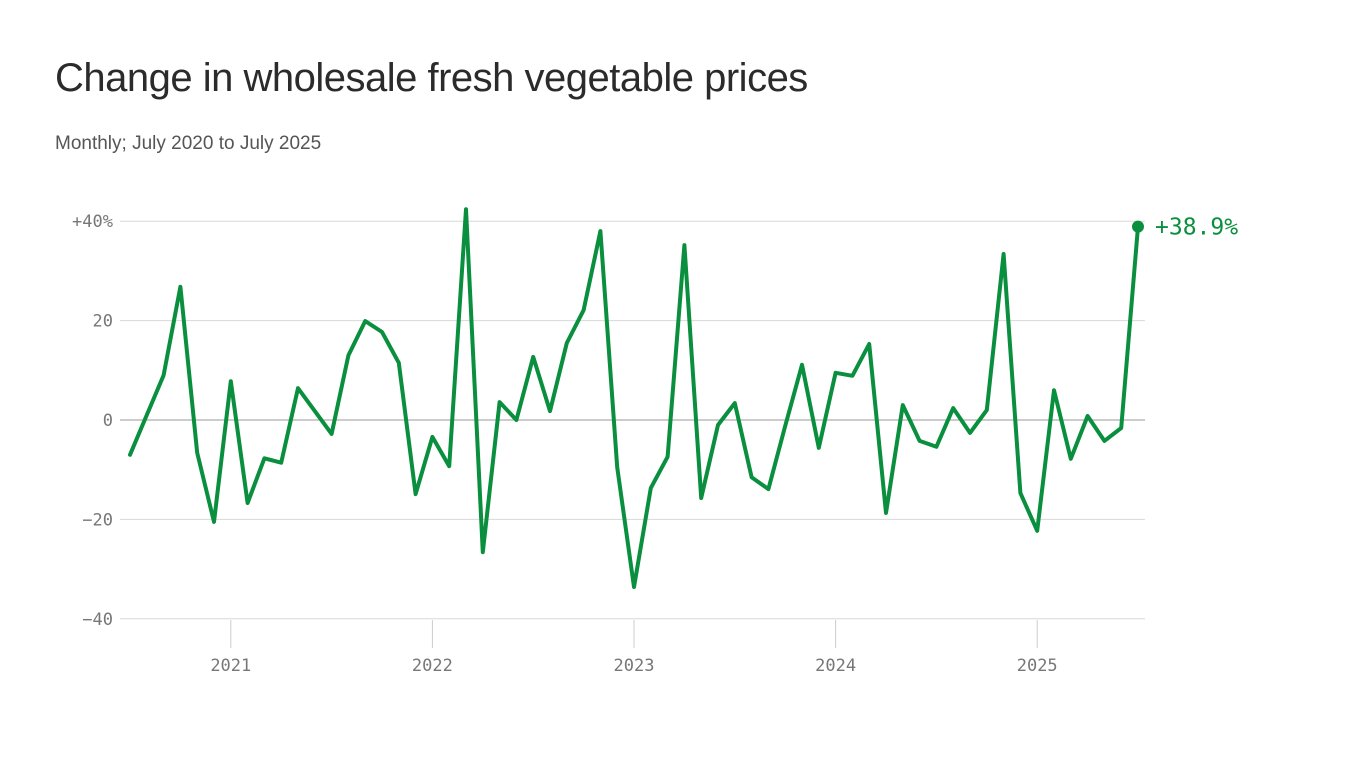 The image size is (1366, 768). I want to click on x-tick-label: 2022, so click(432, 666).